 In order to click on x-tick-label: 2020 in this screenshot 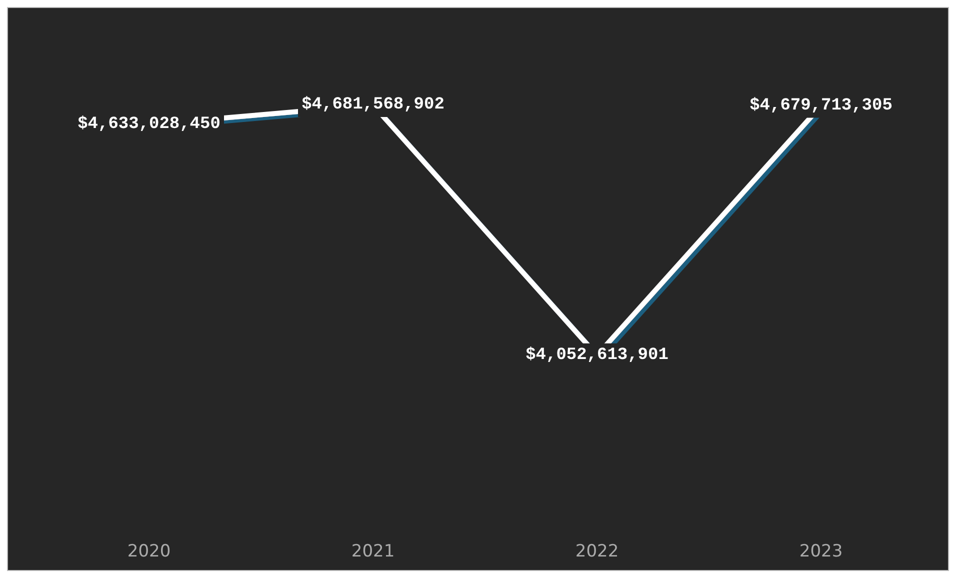, I will do `click(149, 552)`.